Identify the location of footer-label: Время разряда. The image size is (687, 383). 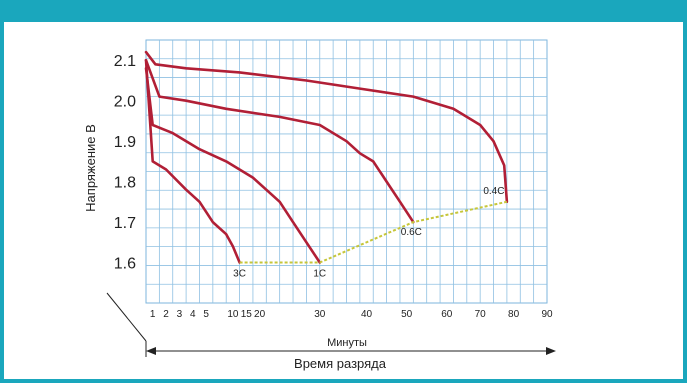
(340, 363).